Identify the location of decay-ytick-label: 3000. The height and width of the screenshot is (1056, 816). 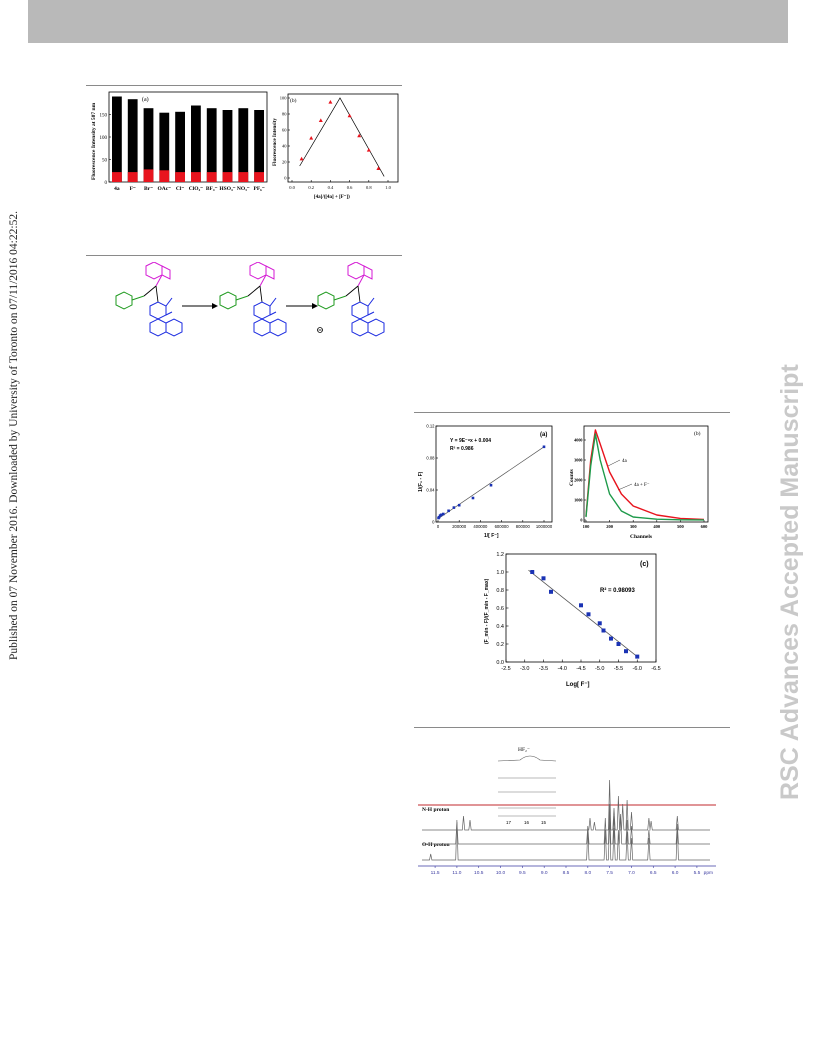
(578, 460).